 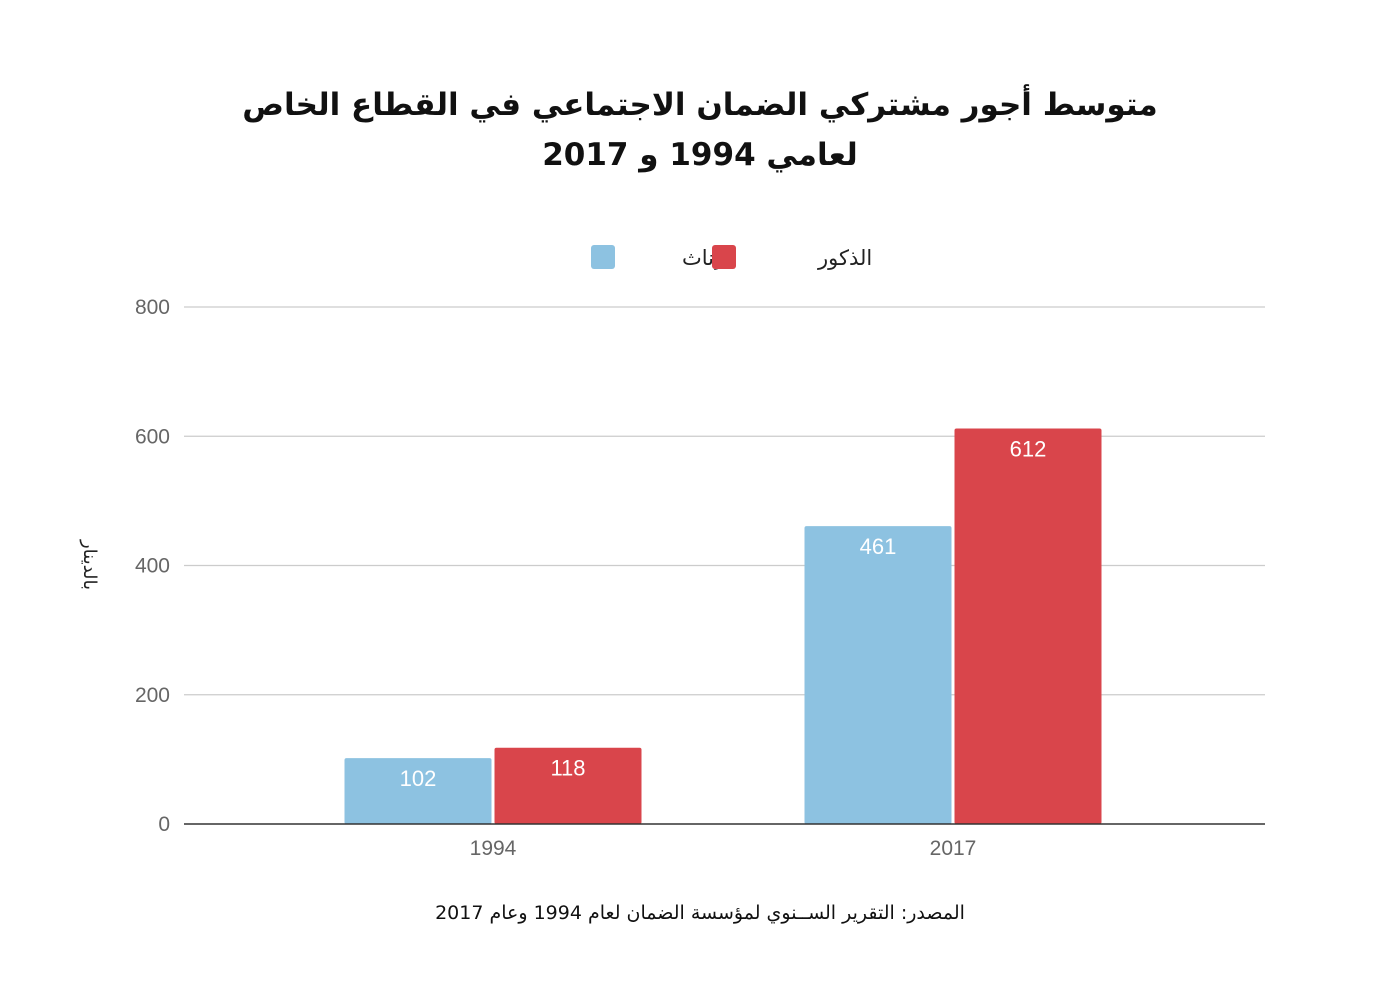 I want to click on data-label-male-2017: 612, so click(x=1028, y=448).